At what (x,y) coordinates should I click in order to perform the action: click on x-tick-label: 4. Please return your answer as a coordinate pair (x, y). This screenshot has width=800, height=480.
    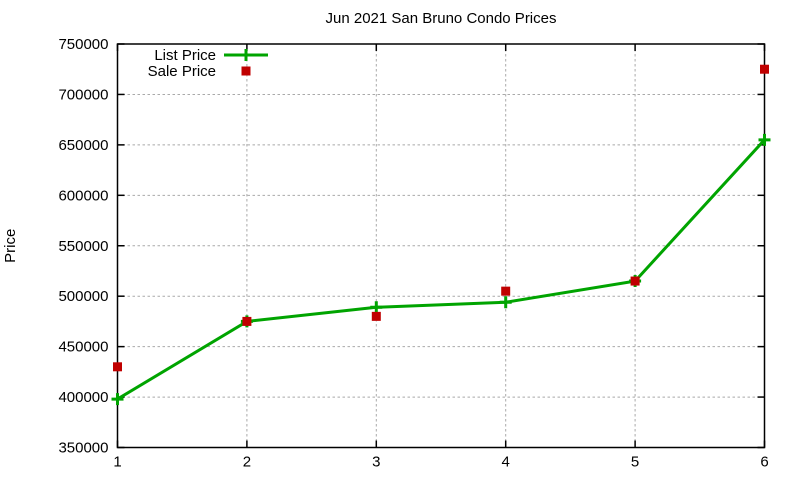
    Looking at the image, I should click on (506, 462).